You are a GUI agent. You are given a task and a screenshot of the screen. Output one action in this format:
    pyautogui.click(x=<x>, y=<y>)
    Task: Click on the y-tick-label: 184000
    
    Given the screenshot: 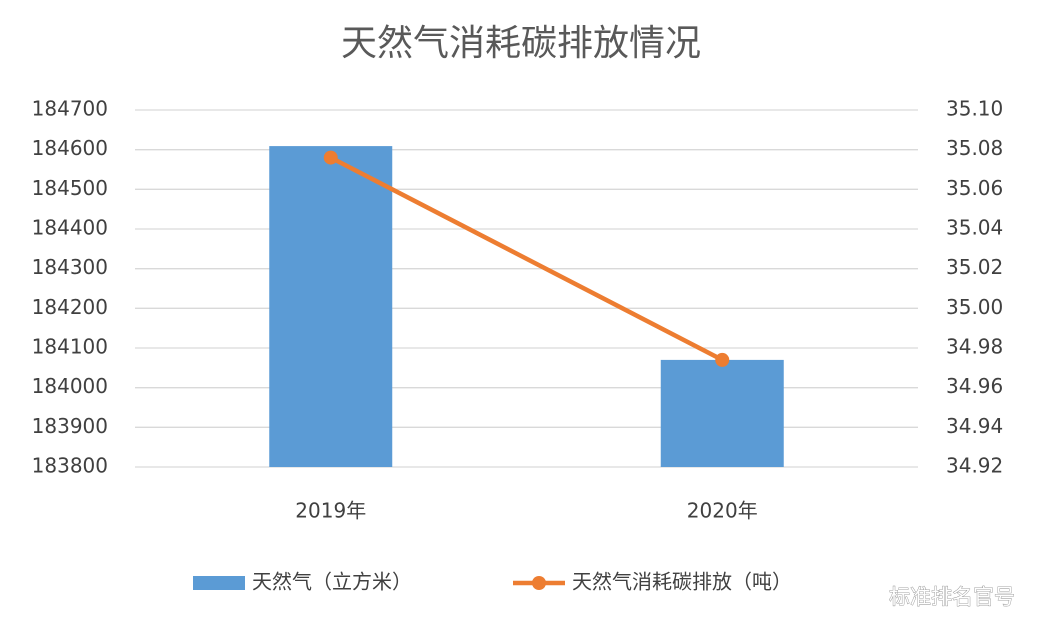 What is the action you would take?
    pyautogui.click(x=70, y=386)
    